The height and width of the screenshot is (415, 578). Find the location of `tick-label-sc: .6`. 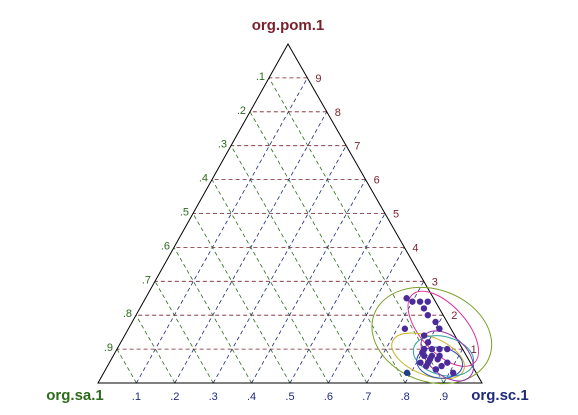

tick-label-sc: .6 is located at coordinates (328, 397).